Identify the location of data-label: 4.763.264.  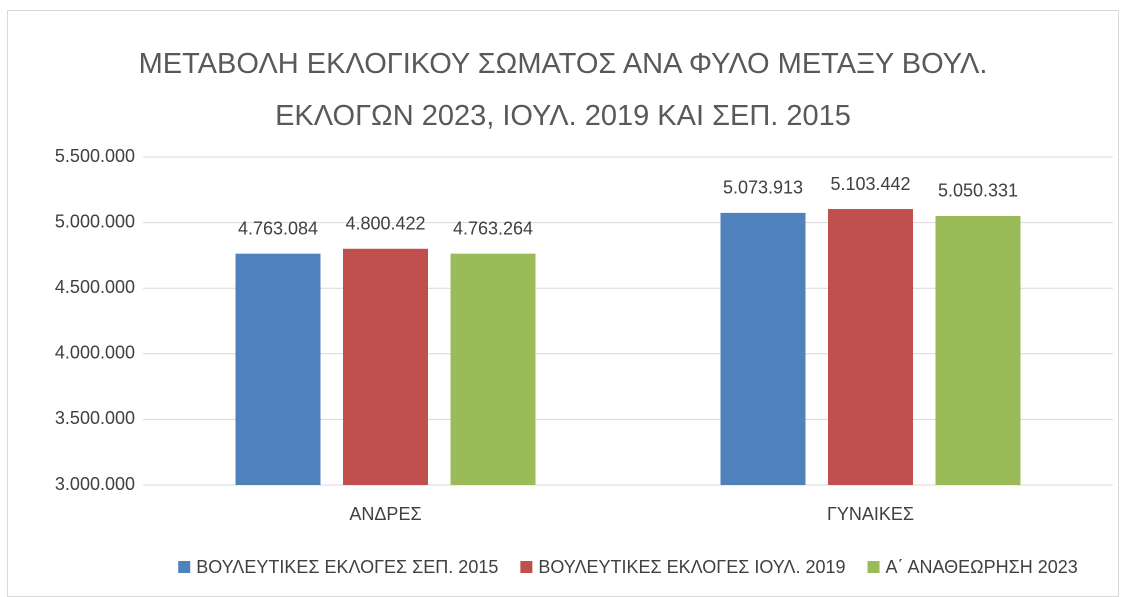
(493, 228).